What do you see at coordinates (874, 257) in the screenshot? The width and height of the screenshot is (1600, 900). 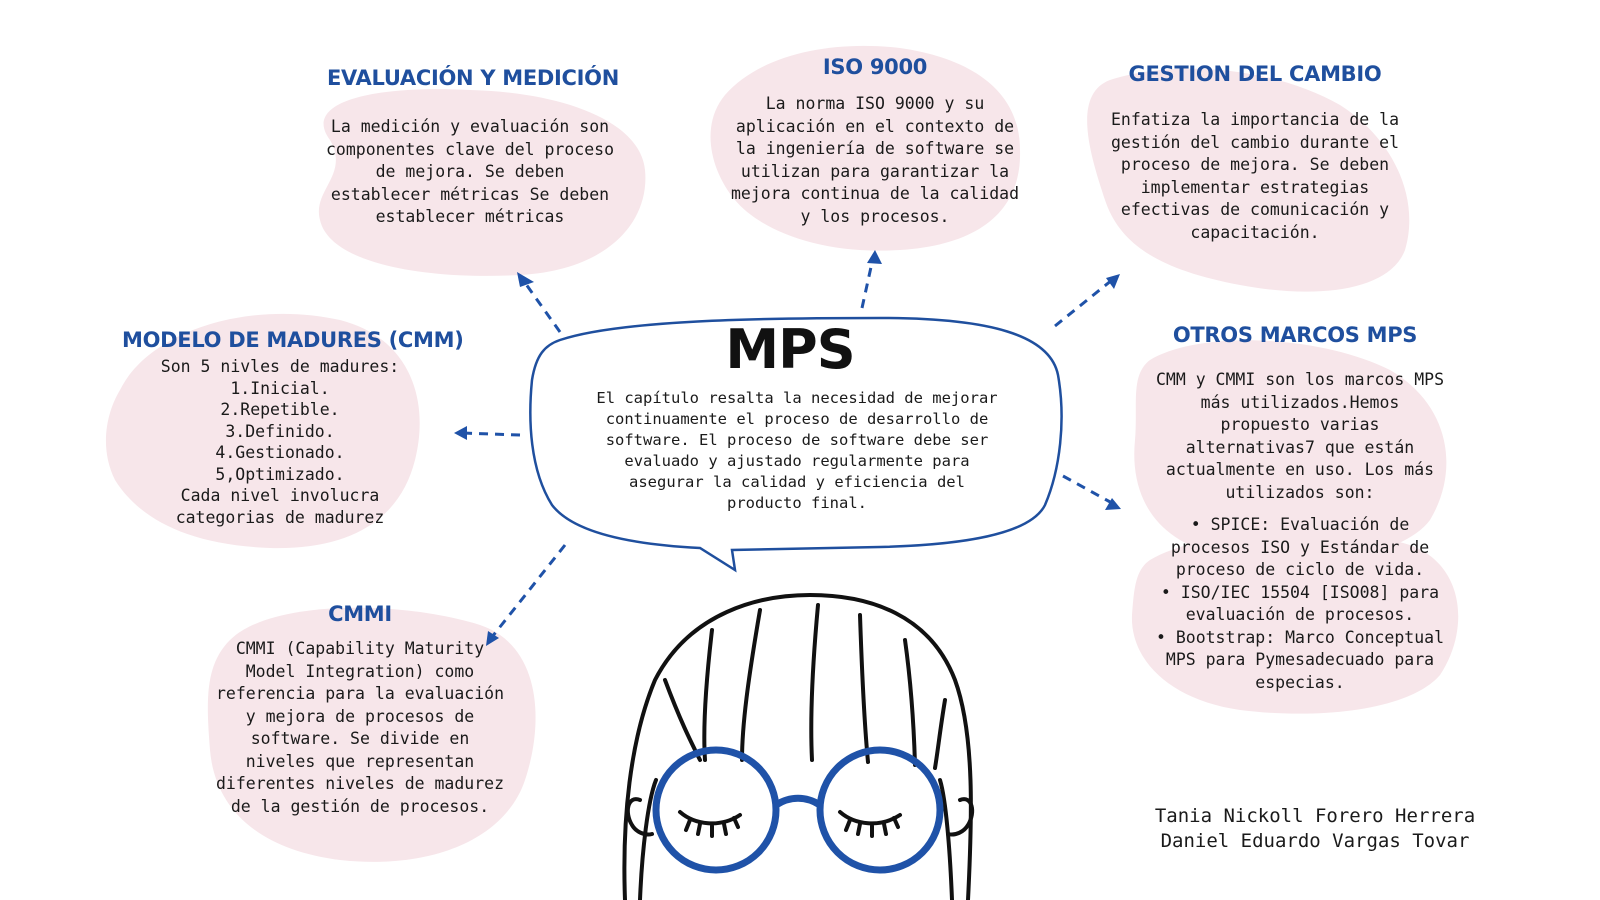 I see `arrowhead-iso` at bounding box center [874, 257].